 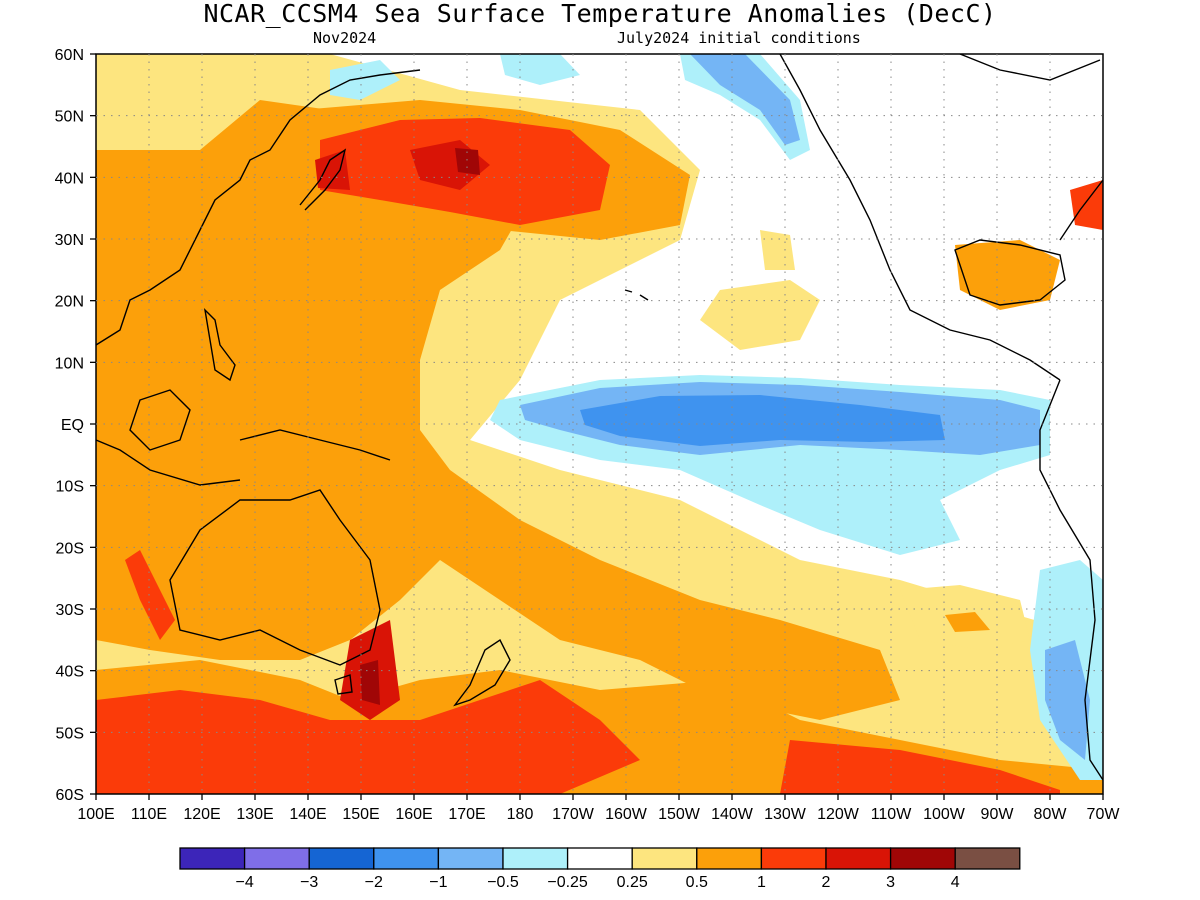 I want to click on latitude-label: 20N, so click(x=69, y=302).